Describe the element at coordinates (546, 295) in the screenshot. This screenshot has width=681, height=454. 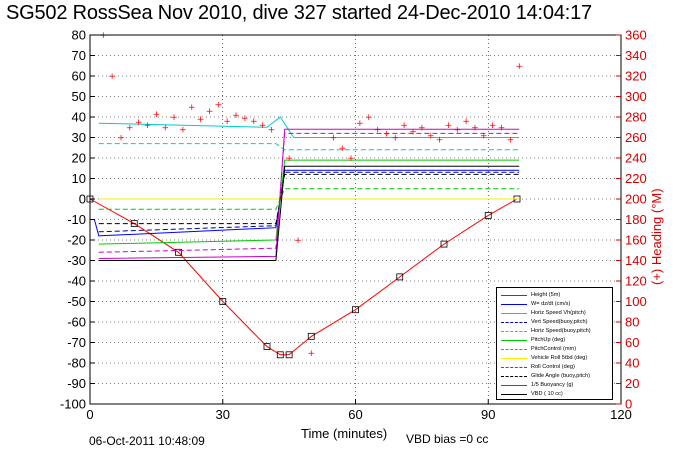
I see `legend-label: Height (5m)` at that location.